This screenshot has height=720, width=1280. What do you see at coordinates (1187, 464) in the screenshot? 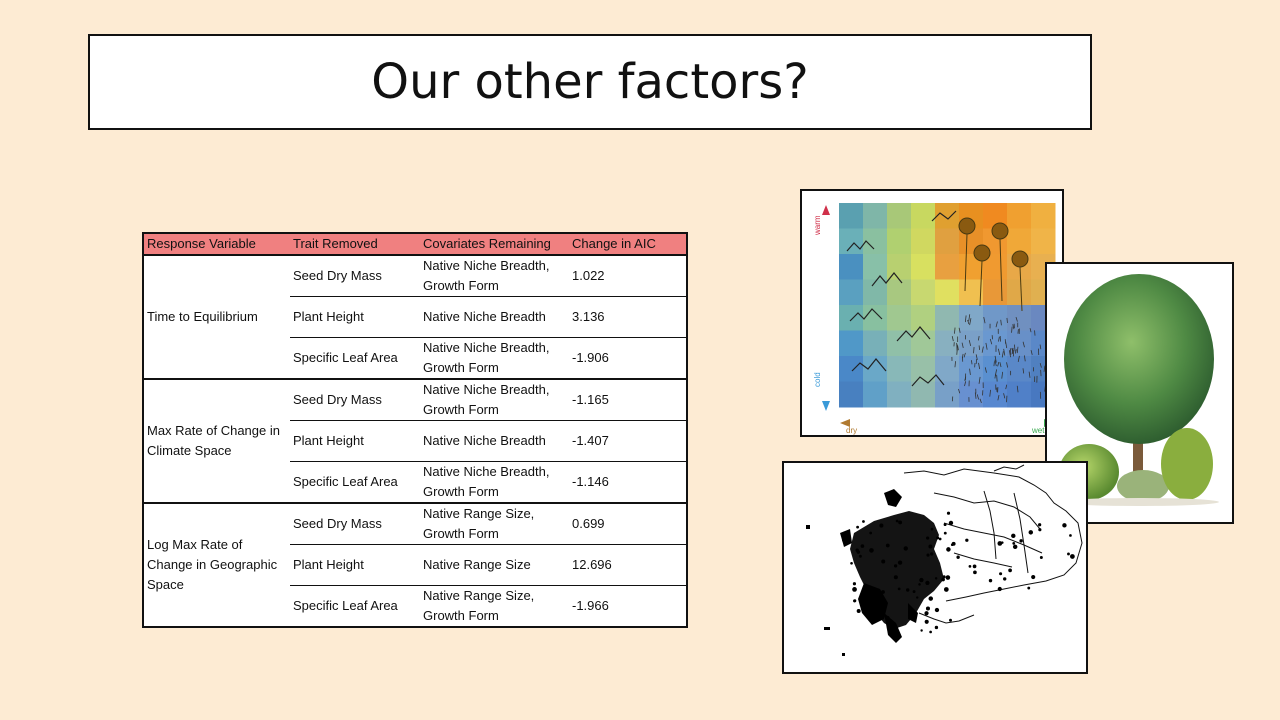
I see `bush-right` at bounding box center [1187, 464].